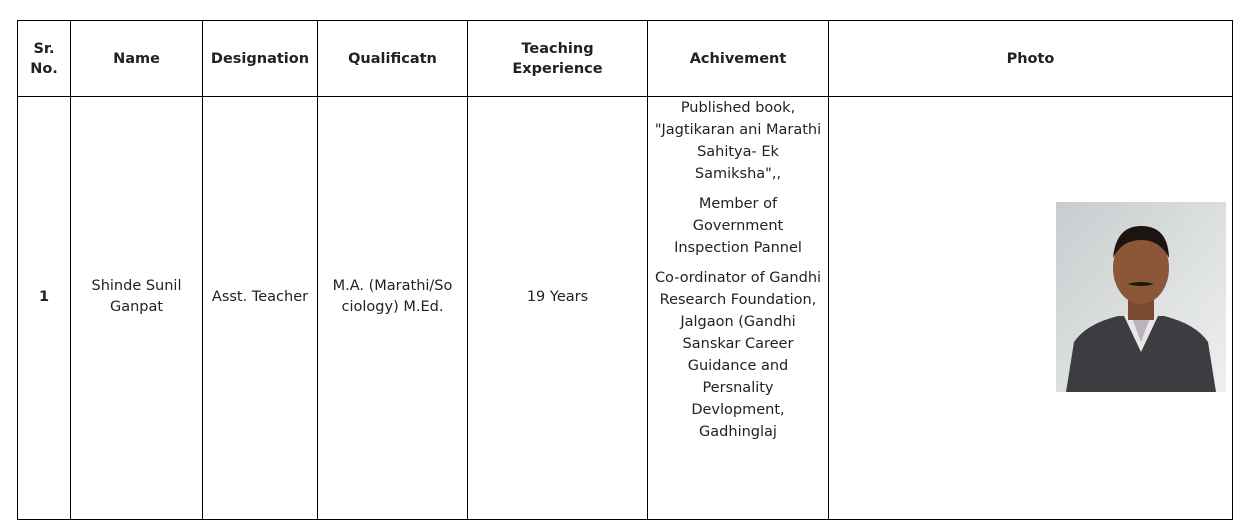  Describe the element at coordinates (557, 58) in the screenshot. I see `header-cell: Teaching Experience` at that location.